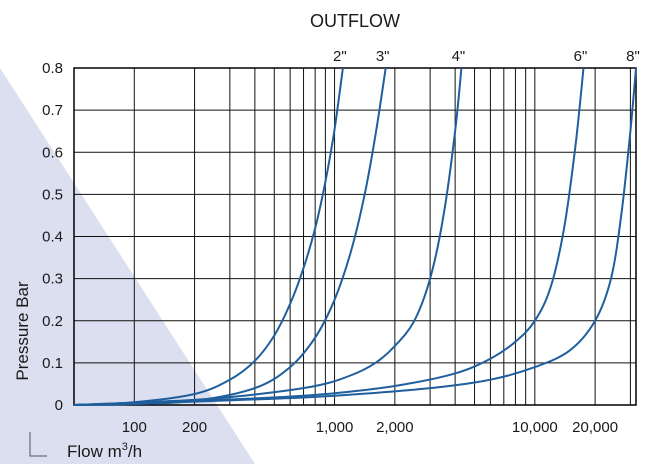 This screenshot has height=464, width=661. I want to click on x-axis-label-prefix: Flow m, so click(94, 451).